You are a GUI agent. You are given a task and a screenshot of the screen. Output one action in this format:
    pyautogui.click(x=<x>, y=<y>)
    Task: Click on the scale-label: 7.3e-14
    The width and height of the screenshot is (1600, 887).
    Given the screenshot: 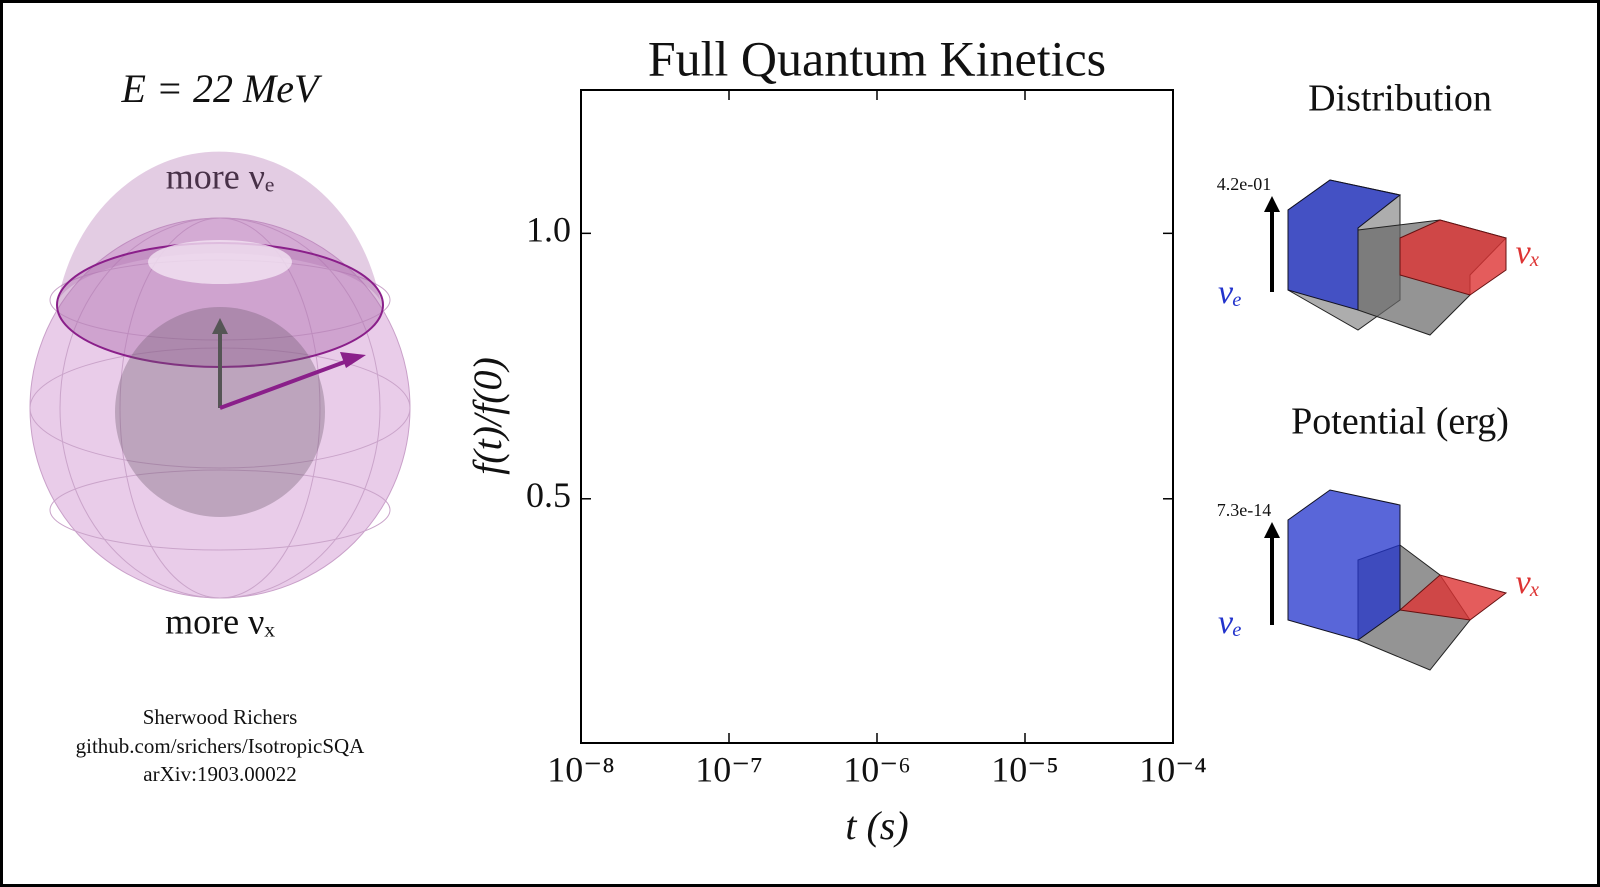 What is the action you would take?
    pyautogui.click(x=1244, y=510)
    